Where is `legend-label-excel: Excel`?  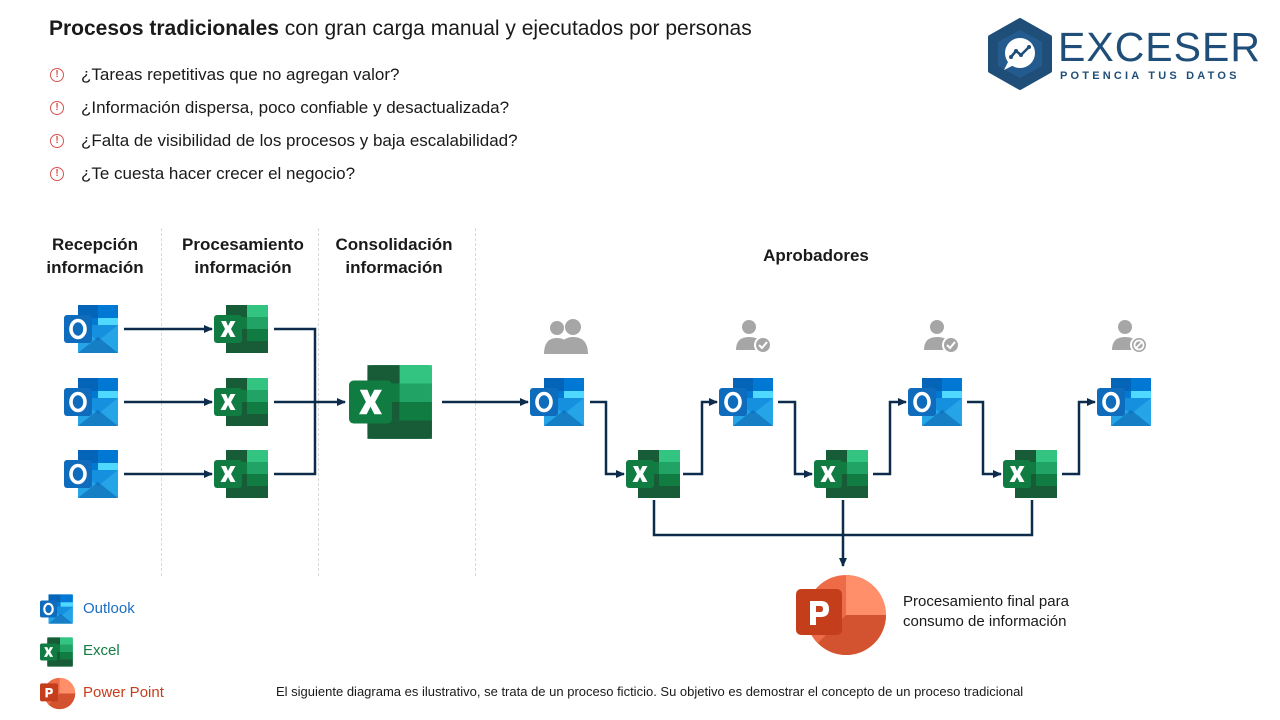
legend-label-excel: Excel is located at coordinates (101, 650).